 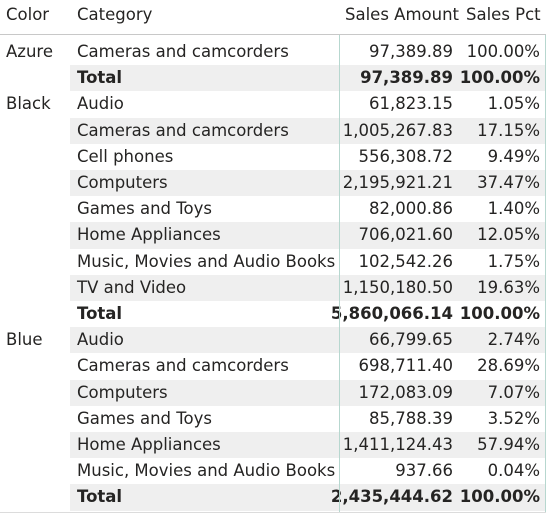 What do you see at coordinates (513, 392) in the screenshot?
I see `sales-pct-cell: 7.07%` at bounding box center [513, 392].